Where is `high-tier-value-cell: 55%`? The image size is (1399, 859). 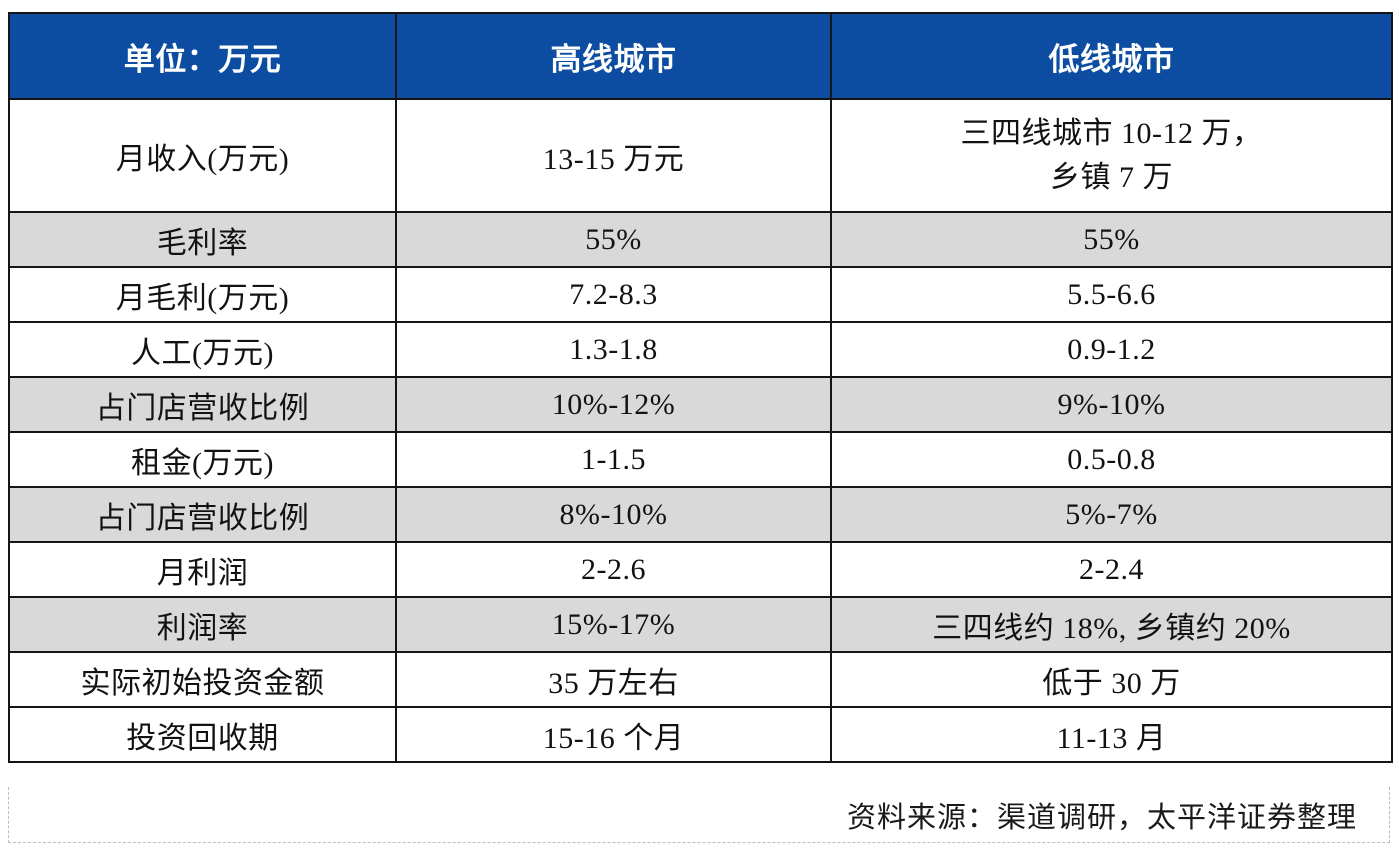
high-tier-value-cell: 55% is located at coordinates (613, 239).